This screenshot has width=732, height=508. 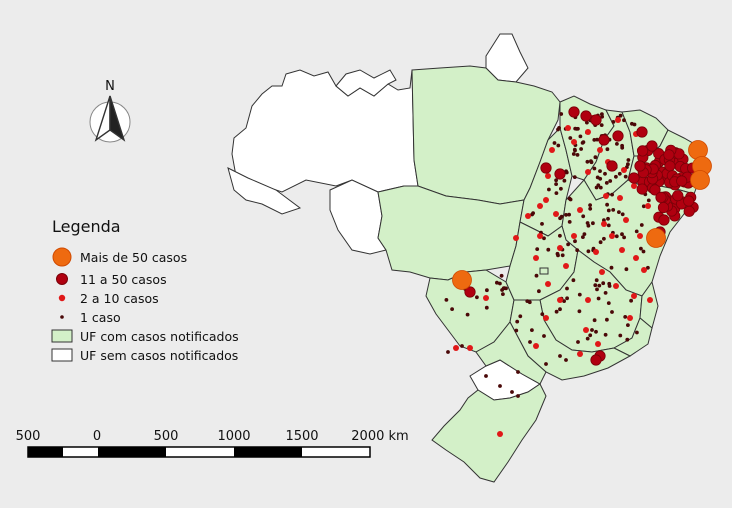 What do you see at coordinates (123, 279) in the screenshot?
I see `legend-label-medium: 11 a 50 casos` at bounding box center [123, 279].